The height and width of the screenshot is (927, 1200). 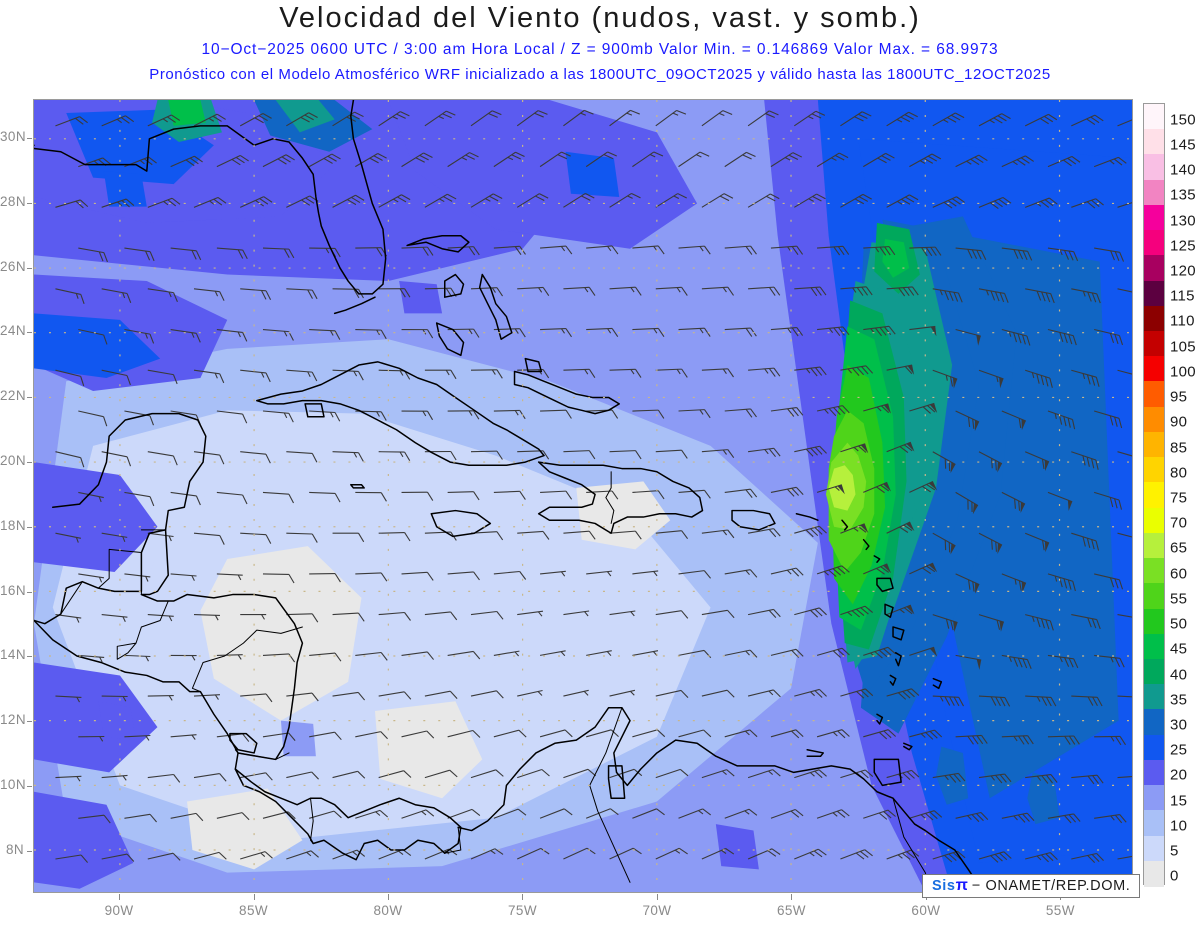 What do you see at coordinates (620, 497) in the screenshot?
I see `coastline-hispaniola` at bounding box center [620, 497].